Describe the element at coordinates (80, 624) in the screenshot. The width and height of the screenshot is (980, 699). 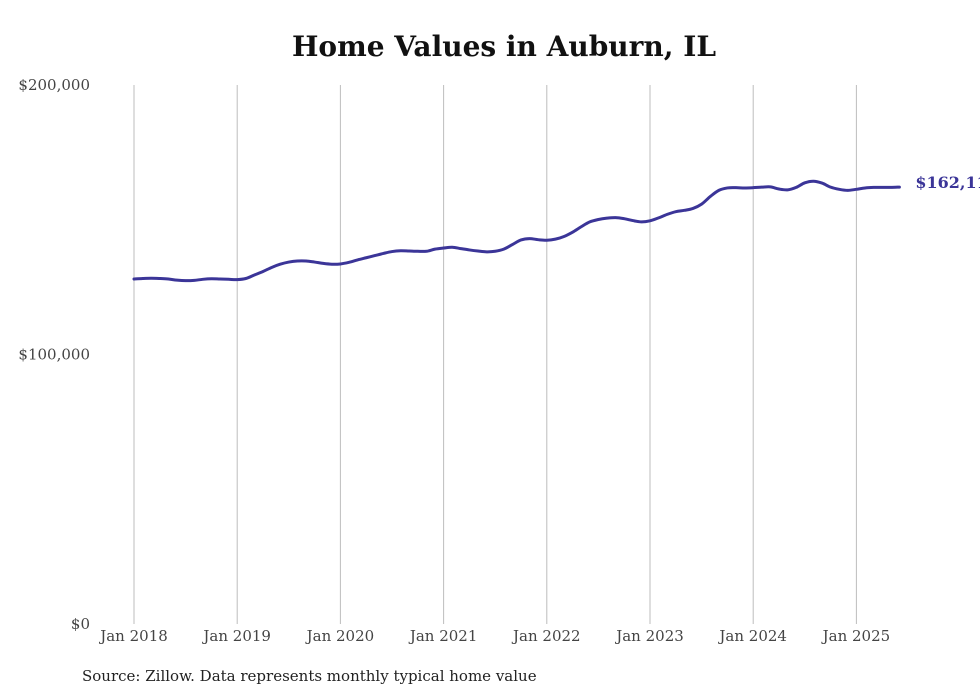
I see `y-tick-label: $0` at that location.